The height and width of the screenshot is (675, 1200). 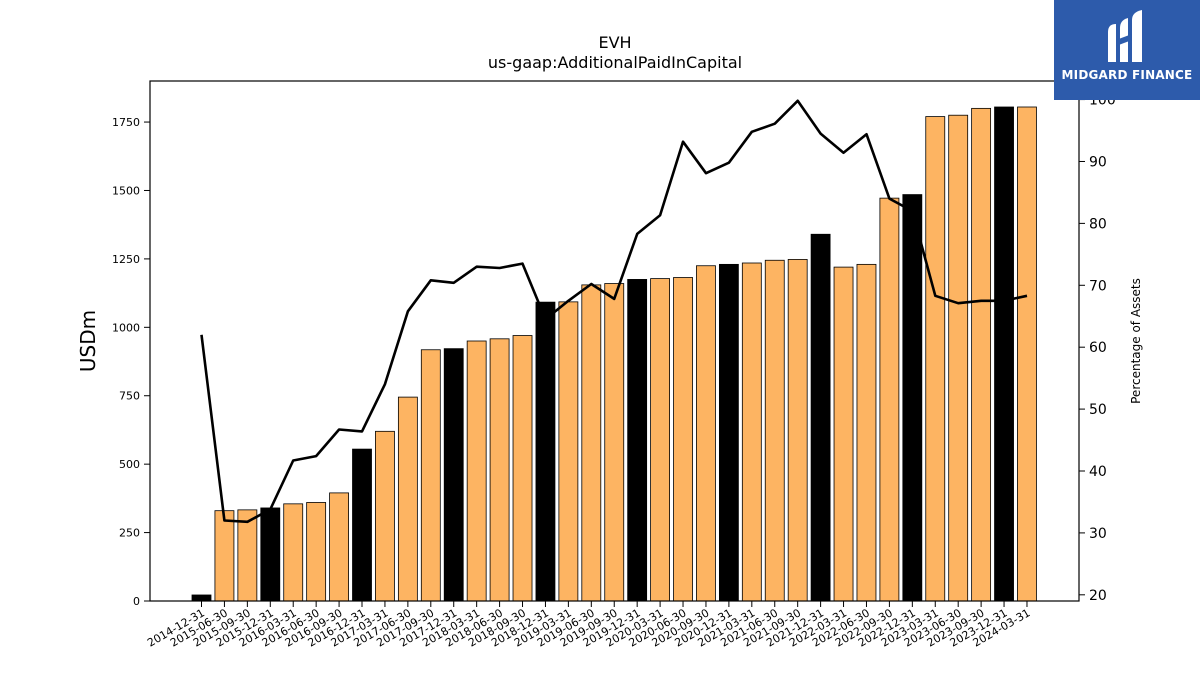 I want to click on y2-tick-label: 80, so click(x=1098, y=224).